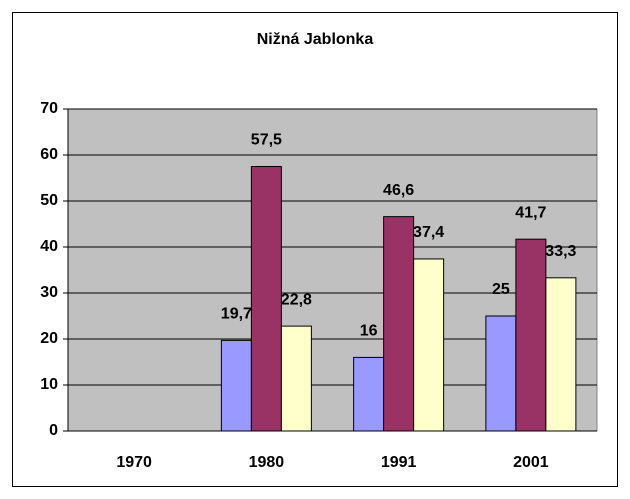  Describe the element at coordinates (49, 246) in the screenshot. I see `y-tick-label: 40` at that location.